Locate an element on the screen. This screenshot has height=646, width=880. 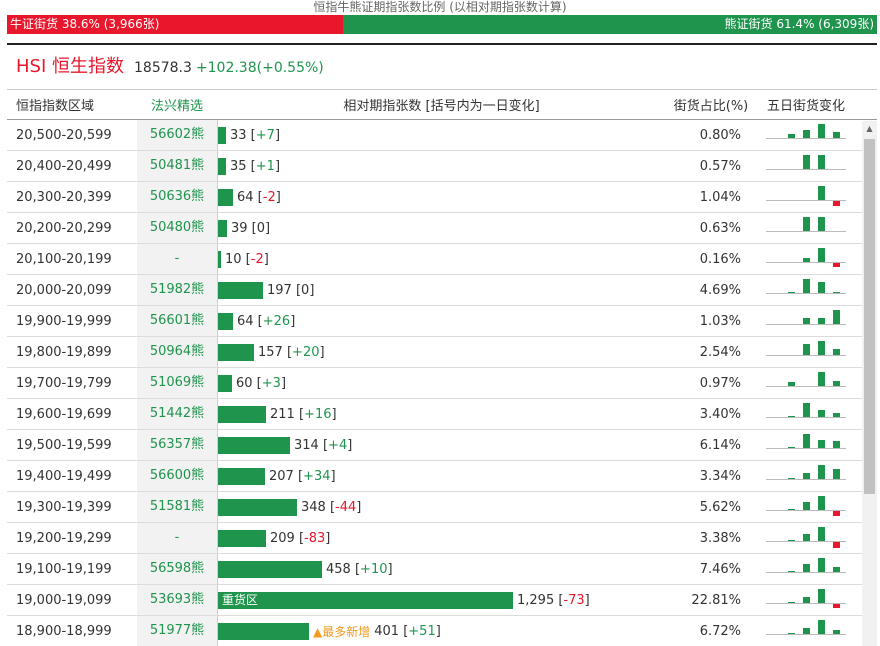
index-name: HSI 恒生指数 is located at coordinates (70, 66).